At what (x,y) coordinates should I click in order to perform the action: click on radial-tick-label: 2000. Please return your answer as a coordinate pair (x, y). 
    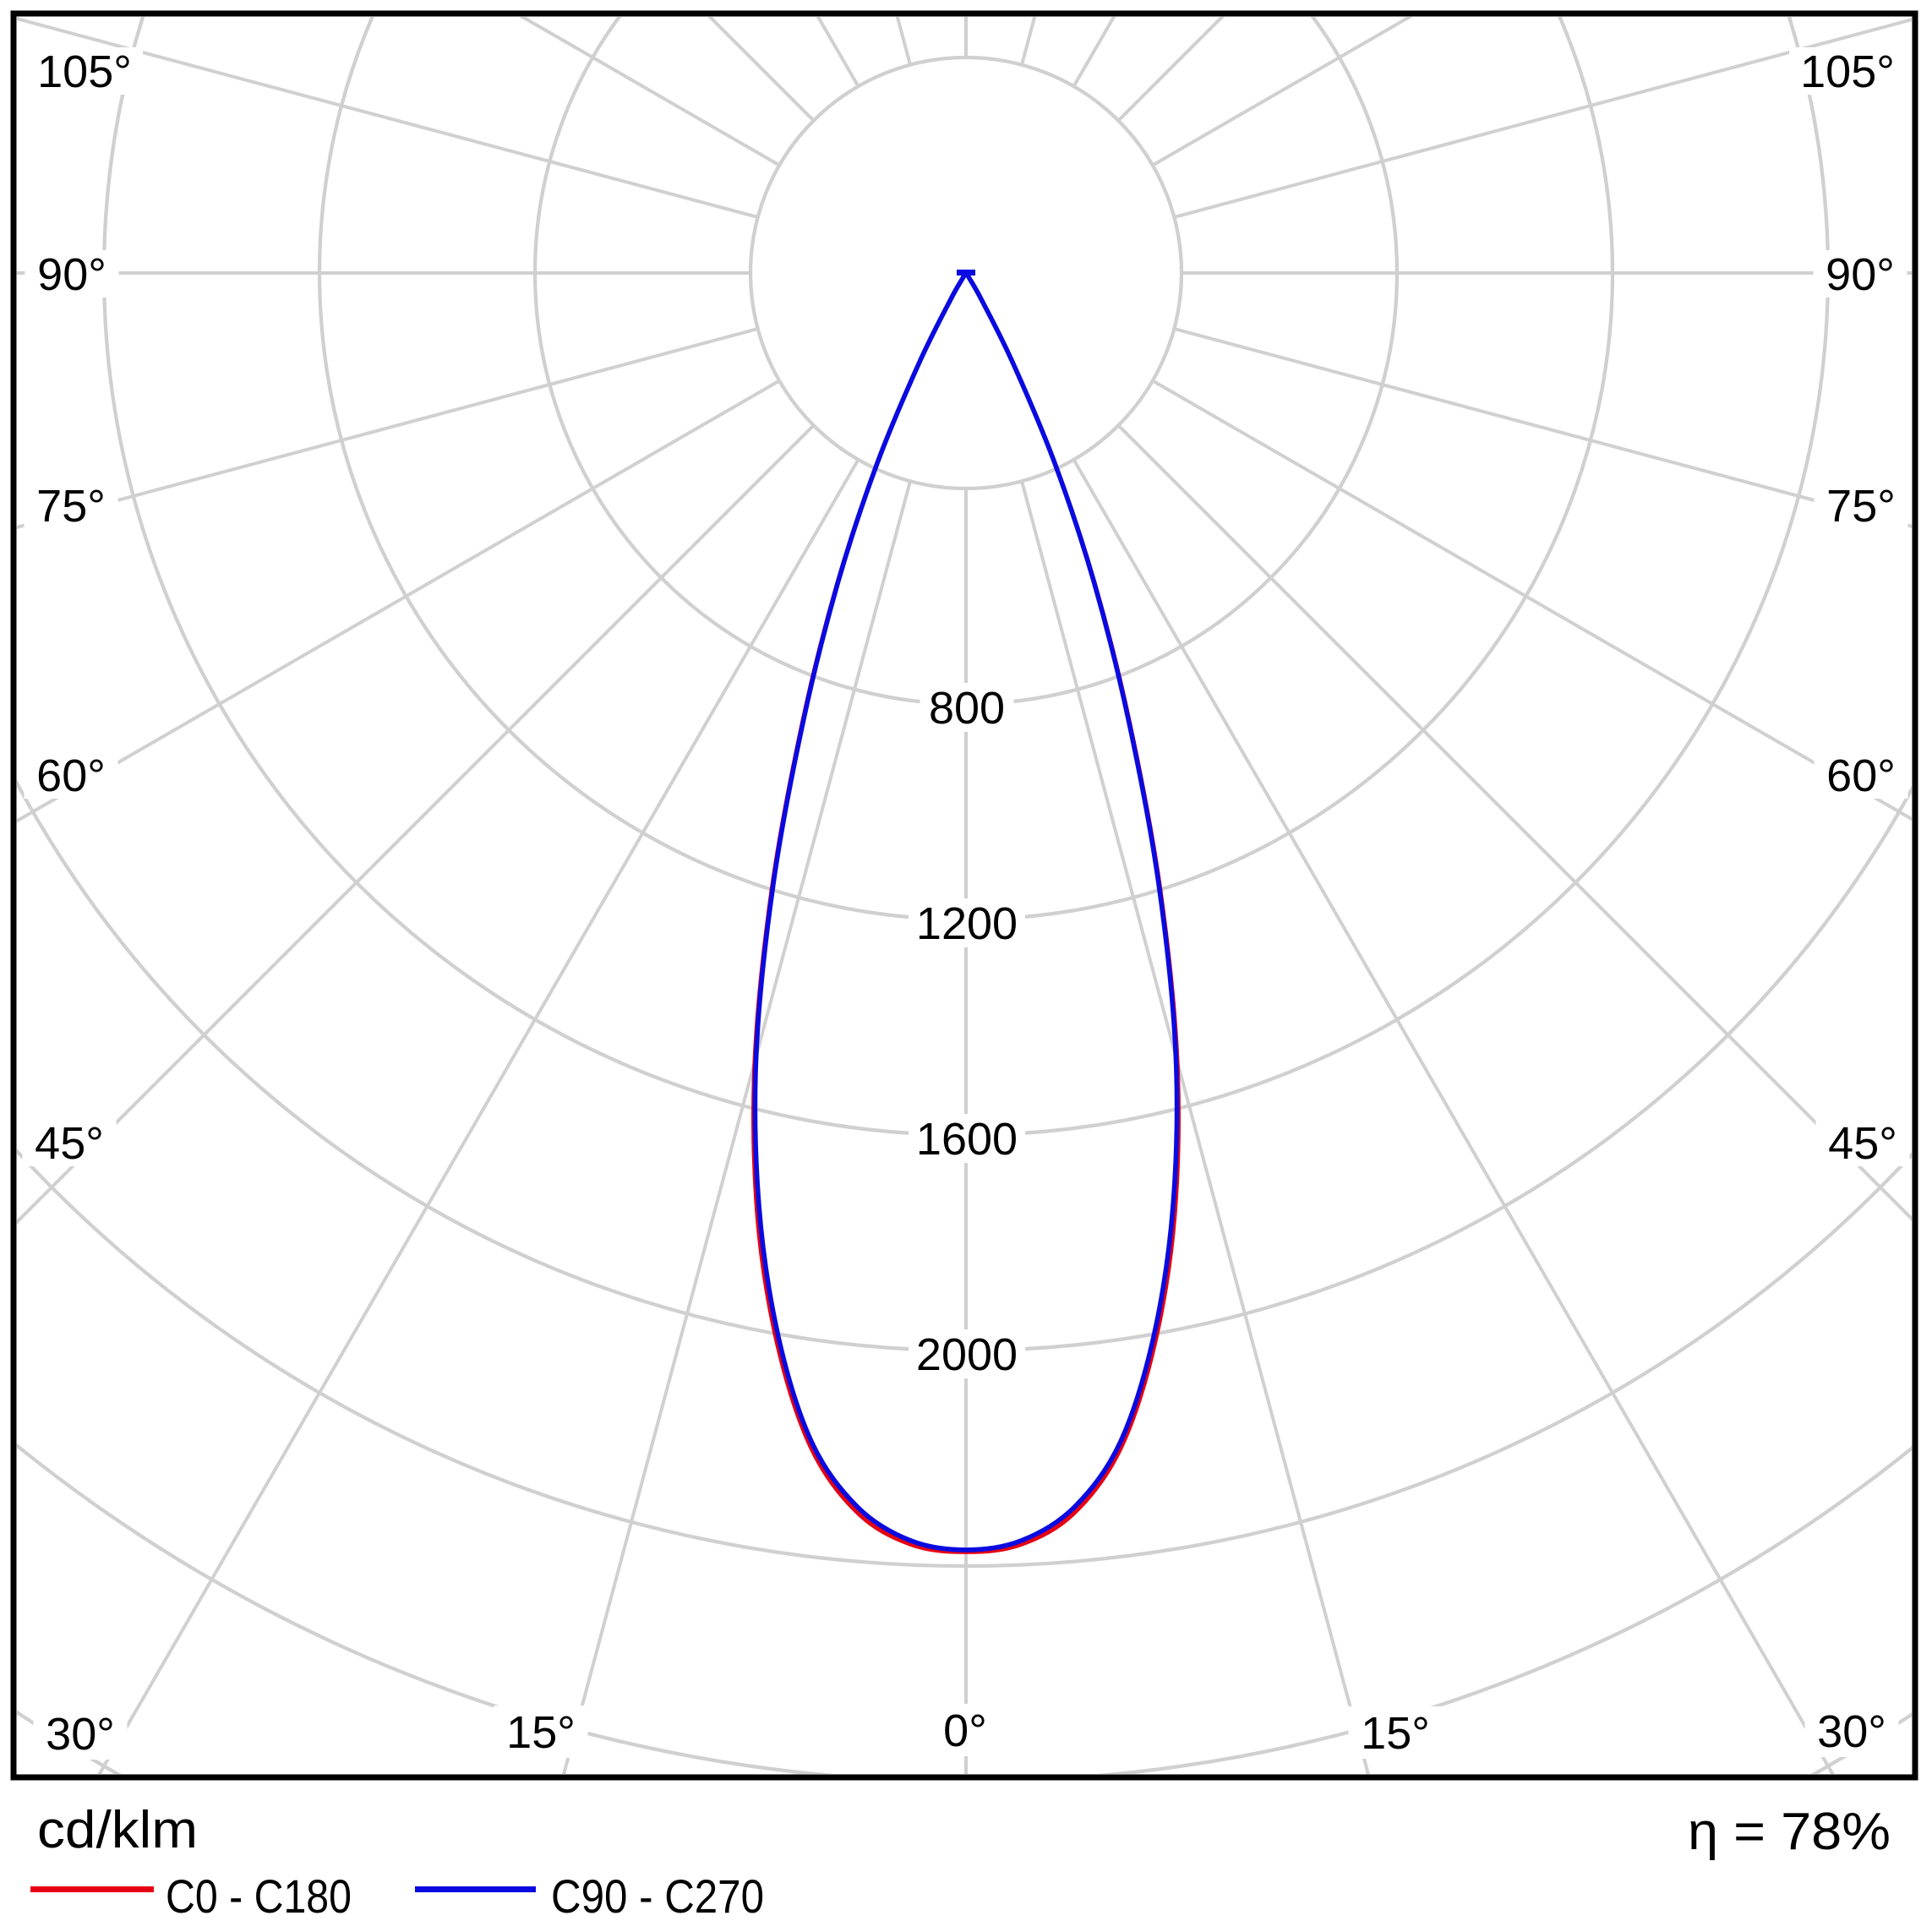
    Looking at the image, I should click on (967, 1354).